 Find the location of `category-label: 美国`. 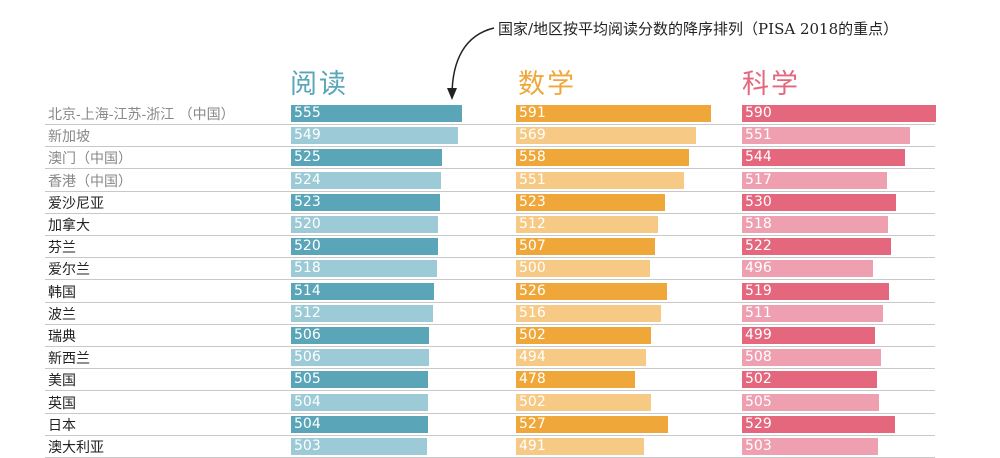

category-label: 美国 is located at coordinates (62, 381).